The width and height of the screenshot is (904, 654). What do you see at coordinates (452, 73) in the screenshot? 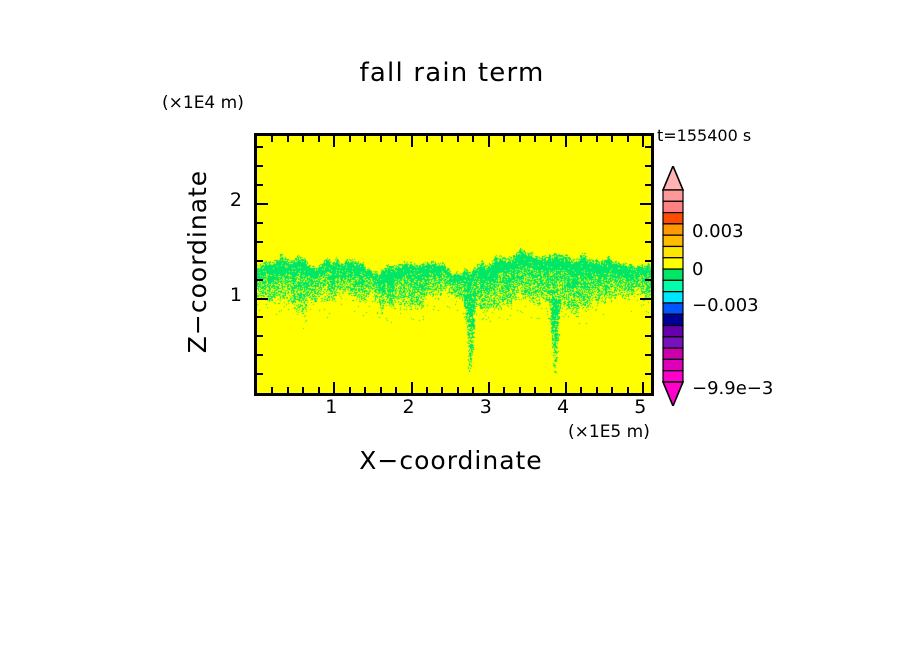
I see `chart-title: fall rain term` at bounding box center [452, 73].